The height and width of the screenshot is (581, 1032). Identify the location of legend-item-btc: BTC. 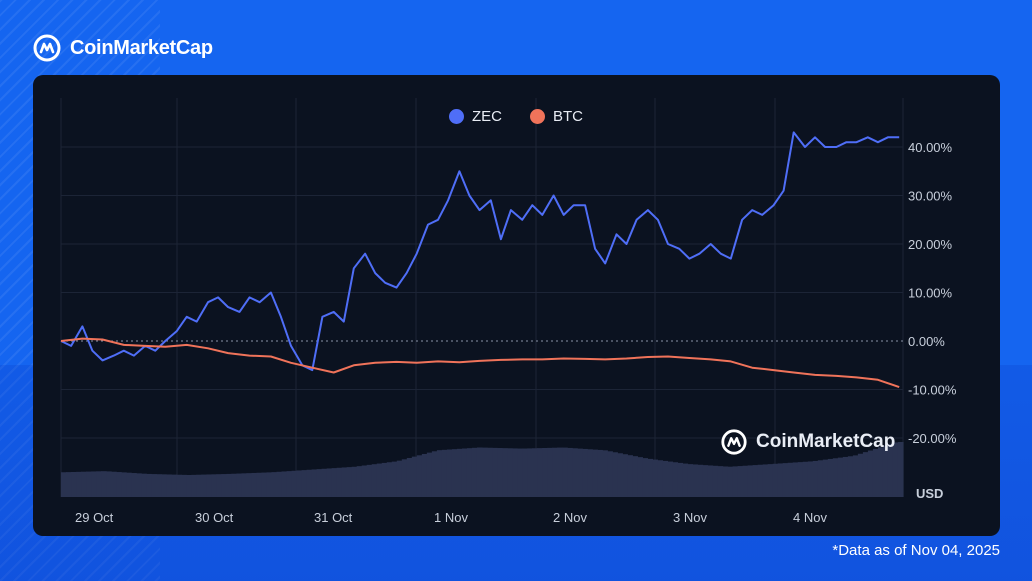
(556, 116).